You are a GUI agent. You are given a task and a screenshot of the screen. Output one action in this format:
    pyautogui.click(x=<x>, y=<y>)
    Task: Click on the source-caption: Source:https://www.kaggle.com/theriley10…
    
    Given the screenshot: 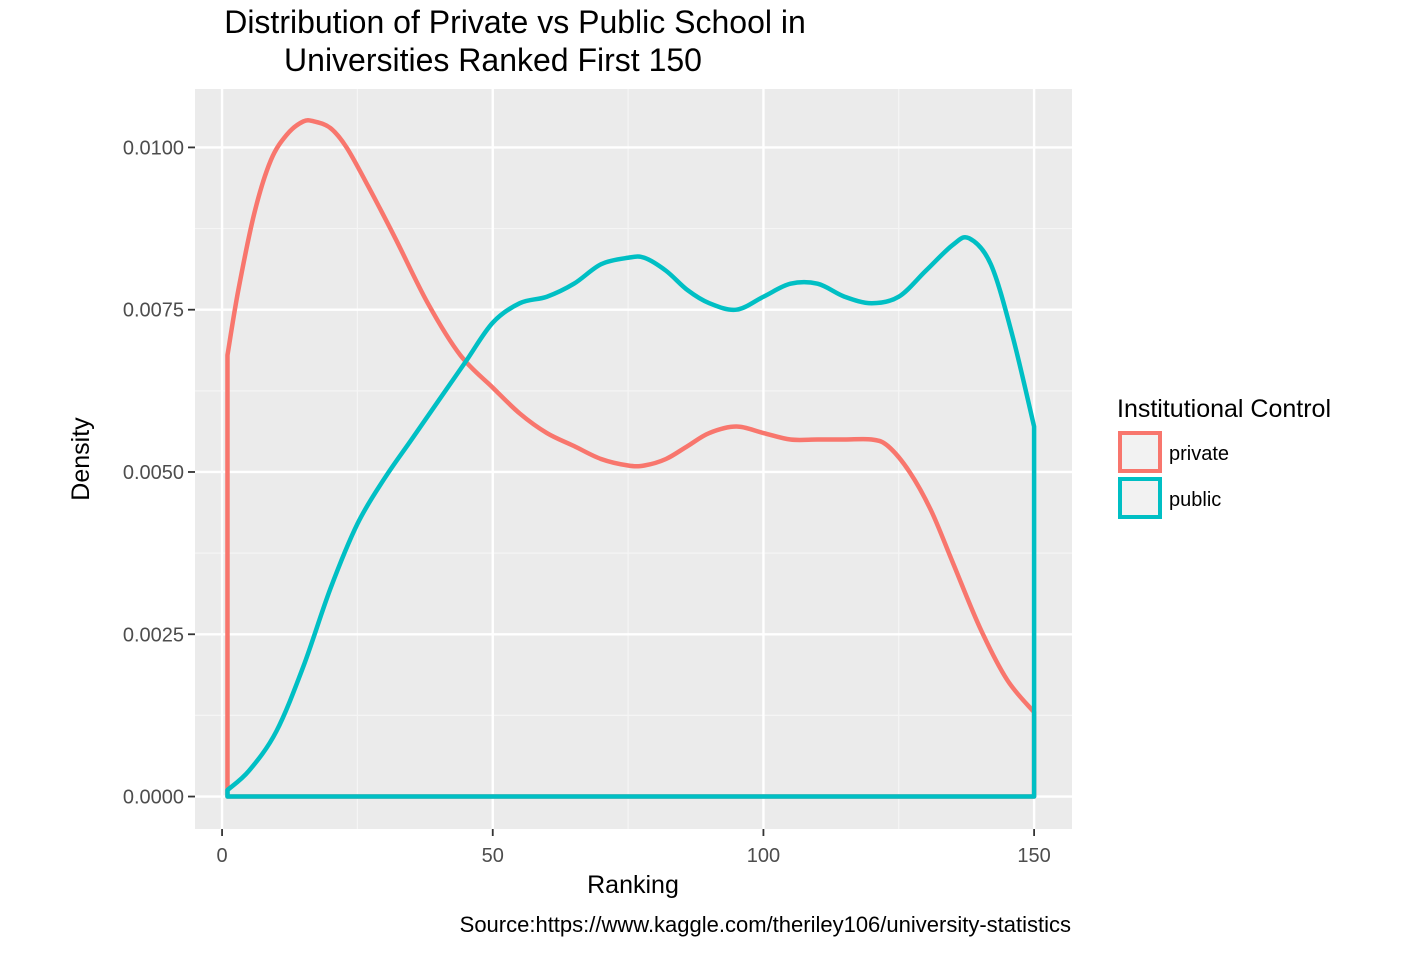 What is the action you would take?
    pyautogui.click(x=765, y=924)
    